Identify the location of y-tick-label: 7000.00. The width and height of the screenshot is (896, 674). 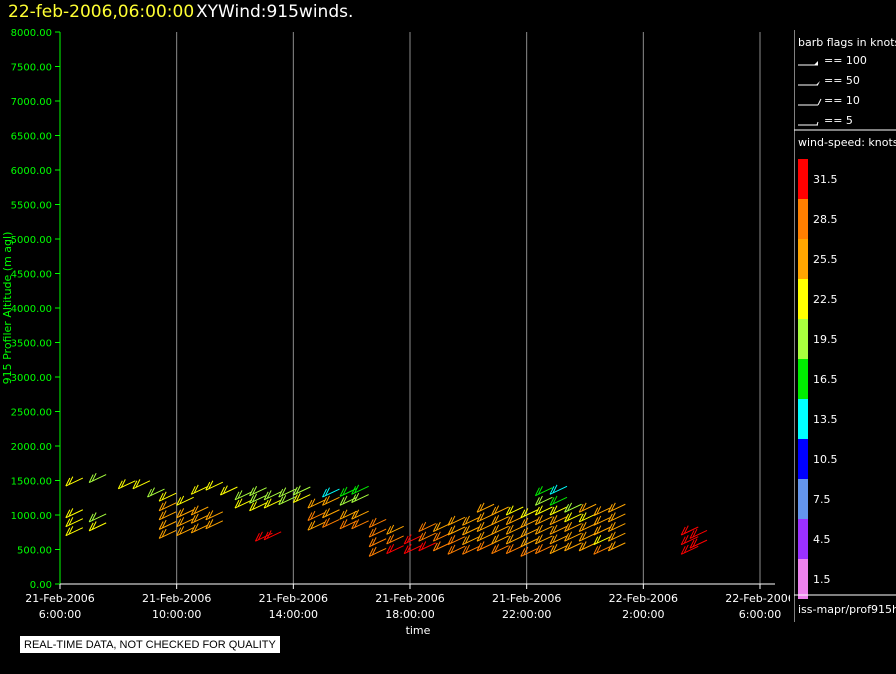
(31, 102).